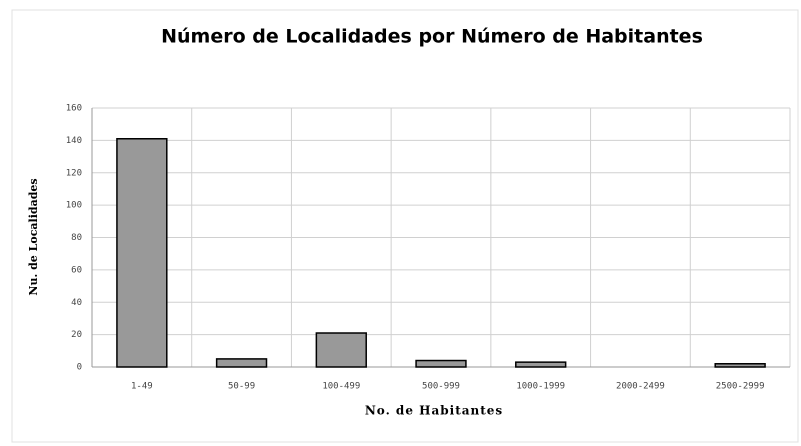  I want to click on x-tick-label: 50-99, so click(241, 387).